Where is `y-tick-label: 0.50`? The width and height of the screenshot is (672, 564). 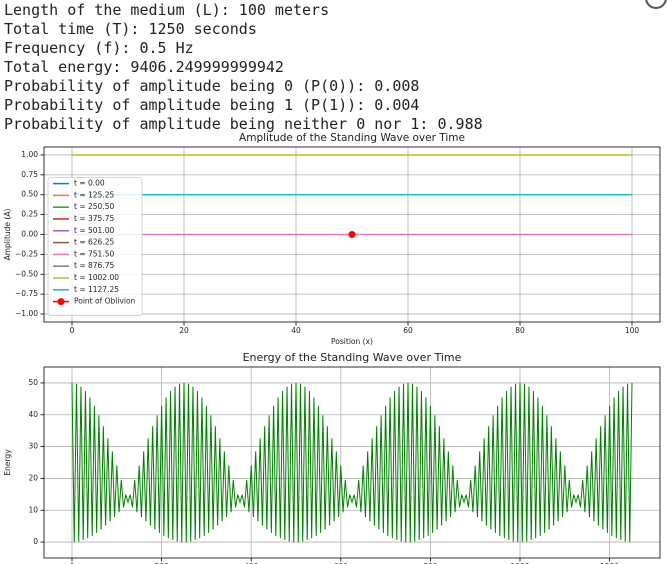 y-tick-label: 0.50 is located at coordinates (29, 194).